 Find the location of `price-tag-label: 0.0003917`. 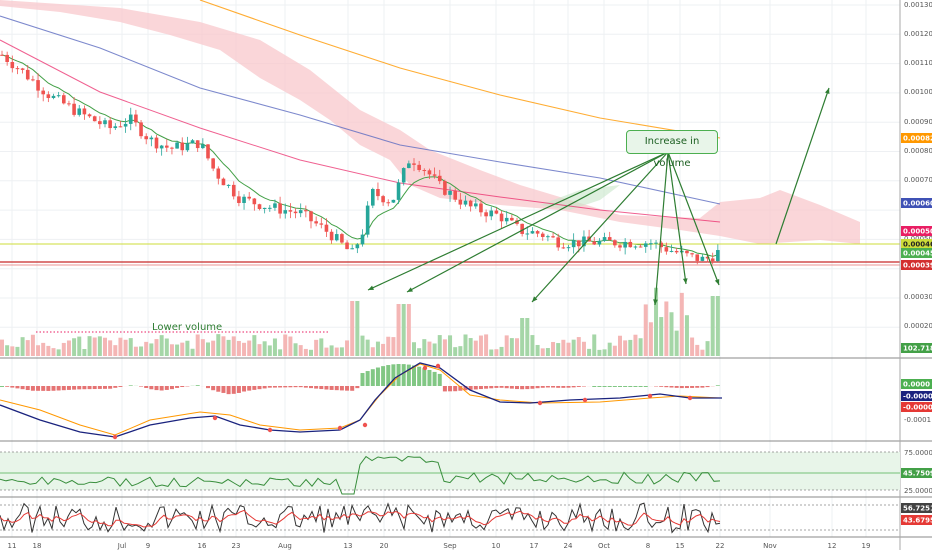

price-tag-label: 0.0003917 is located at coordinates (917, 266).